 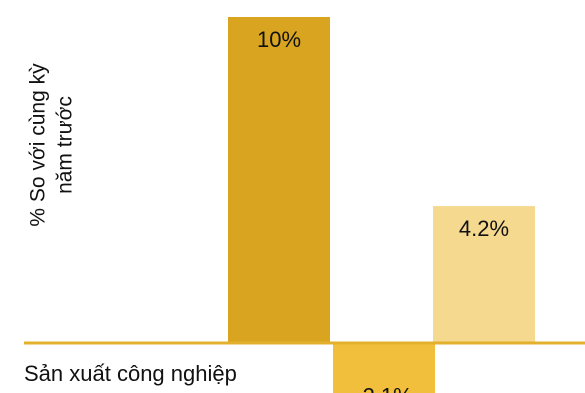 What do you see at coordinates (279, 39) in the screenshot?
I see `data-label-1: 10%` at bounding box center [279, 39].